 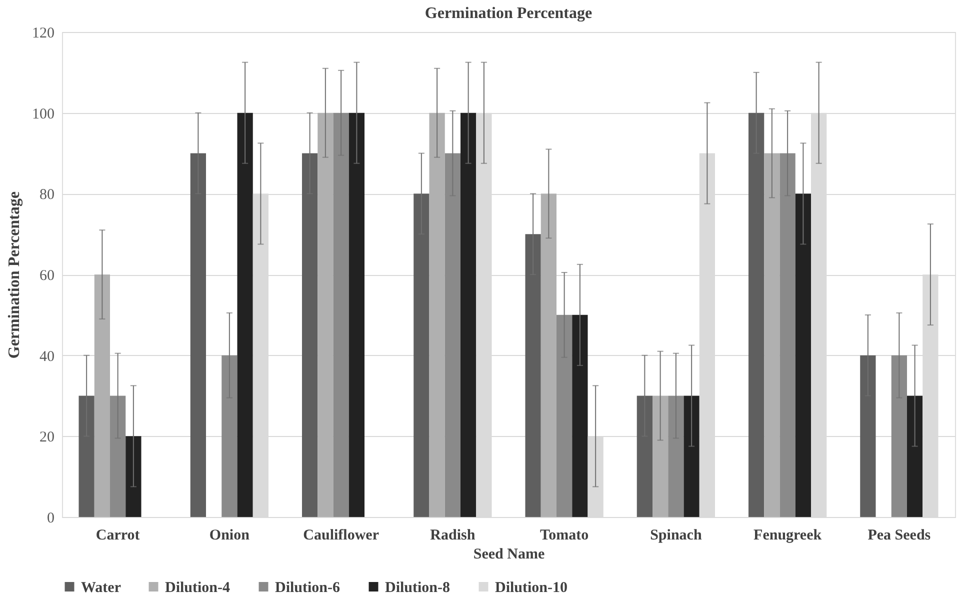 I want to click on y-tick-label: 60, so click(x=47, y=276).